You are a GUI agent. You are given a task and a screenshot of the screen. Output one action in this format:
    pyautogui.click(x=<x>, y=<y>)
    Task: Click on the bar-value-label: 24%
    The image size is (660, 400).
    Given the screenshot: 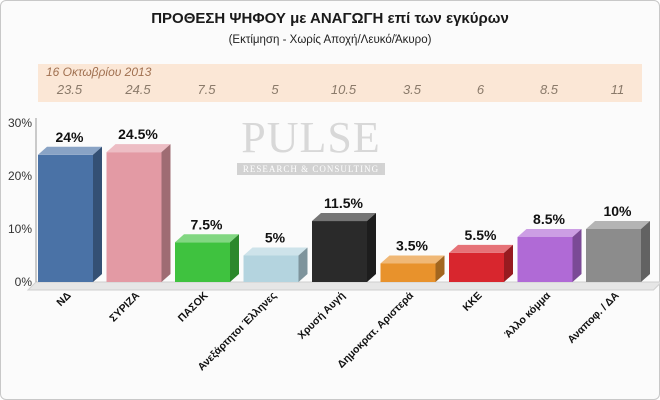 What is the action you would take?
    pyautogui.click(x=69, y=137)
    